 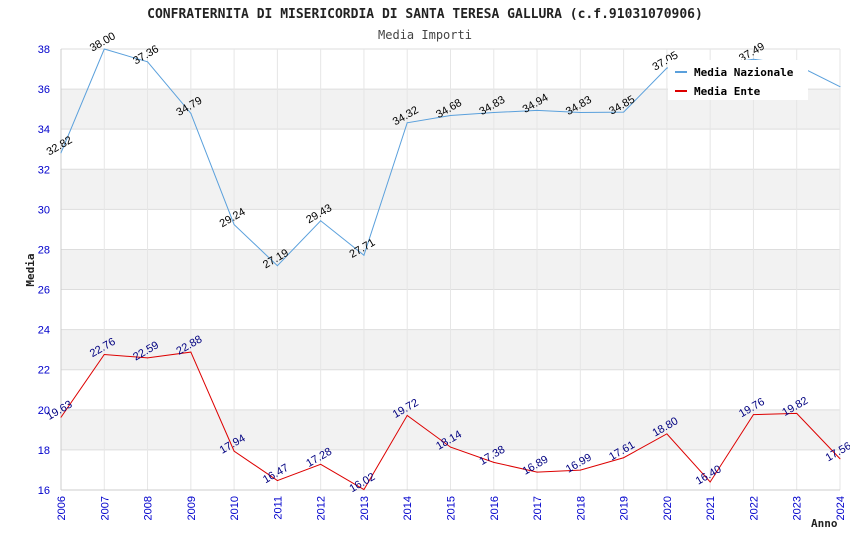 I want to click on y-tick-label: 34, so click(x=44, y=130).